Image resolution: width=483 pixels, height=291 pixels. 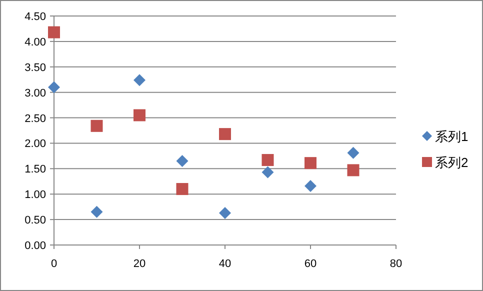 What do you see at coordinates (35, 246) in the screenshot?
I see `y-tick-label: 0.00` at bounding box center [35, 246].